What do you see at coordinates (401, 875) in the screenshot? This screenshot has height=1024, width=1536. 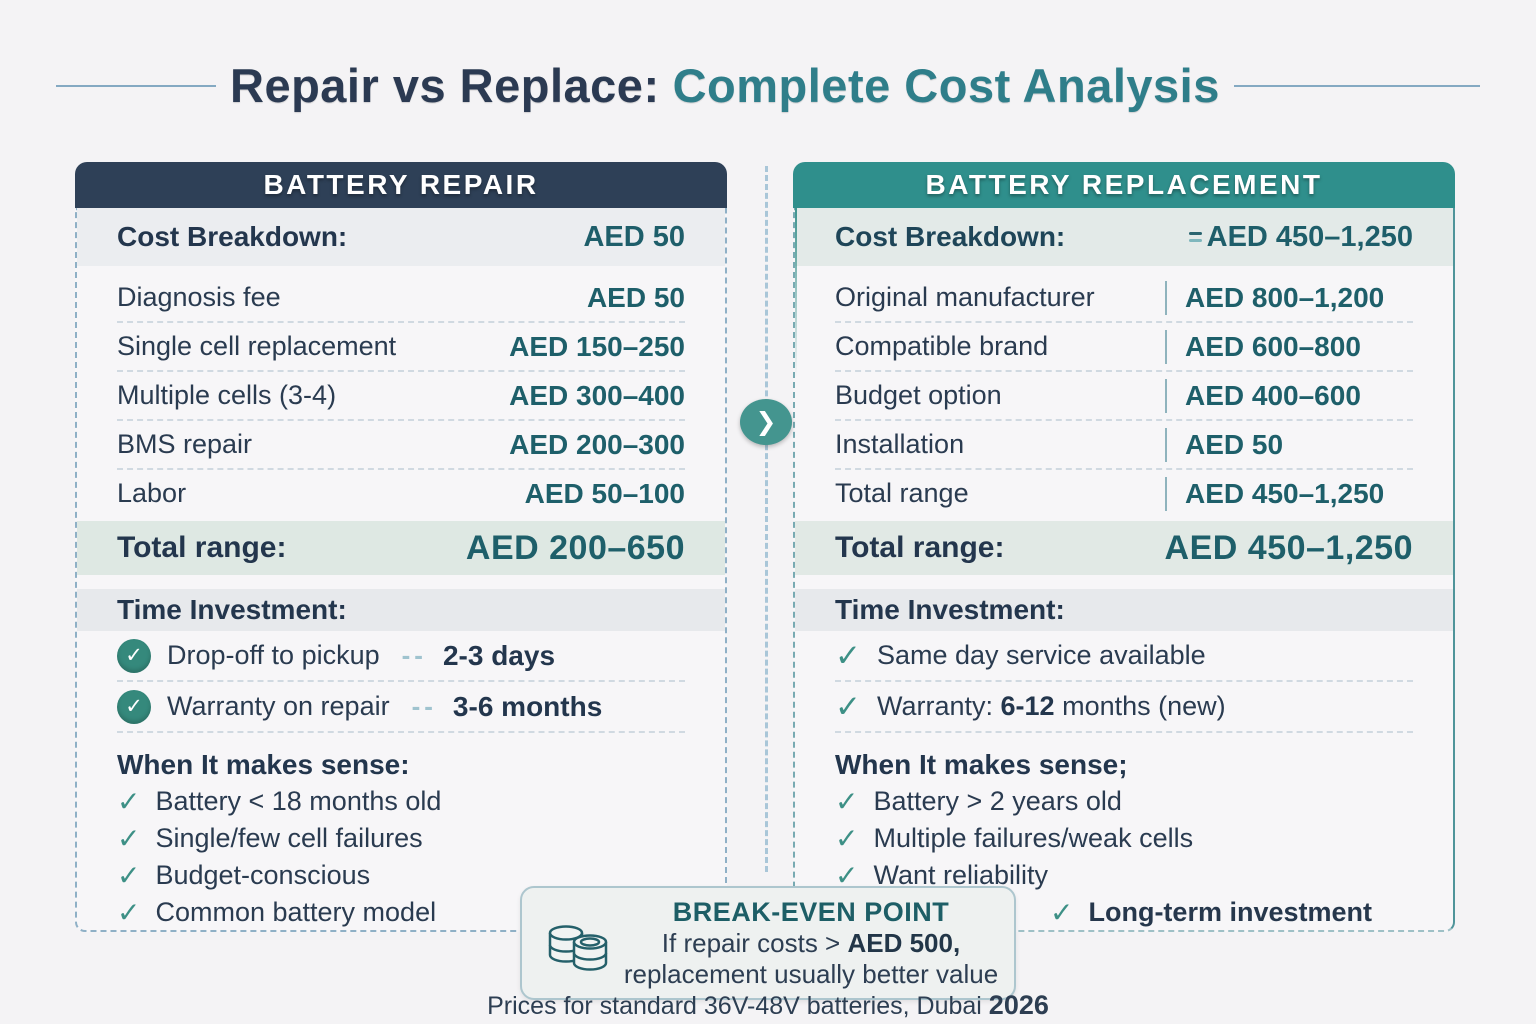 I see `repair-when-item: ✓ Budget-conscious` at bounding box center [401, 875].